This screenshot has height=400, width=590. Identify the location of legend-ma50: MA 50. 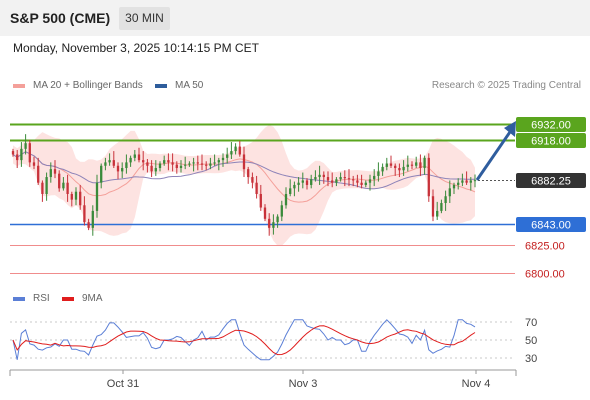
(179, 85).